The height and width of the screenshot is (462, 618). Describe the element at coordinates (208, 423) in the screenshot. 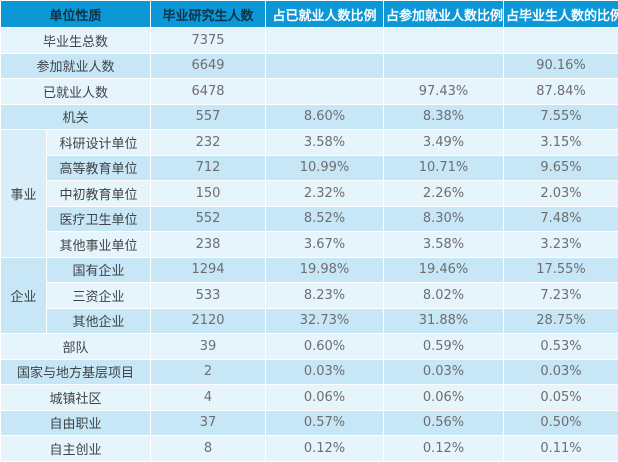

I see `value-cell: 37` at that location.